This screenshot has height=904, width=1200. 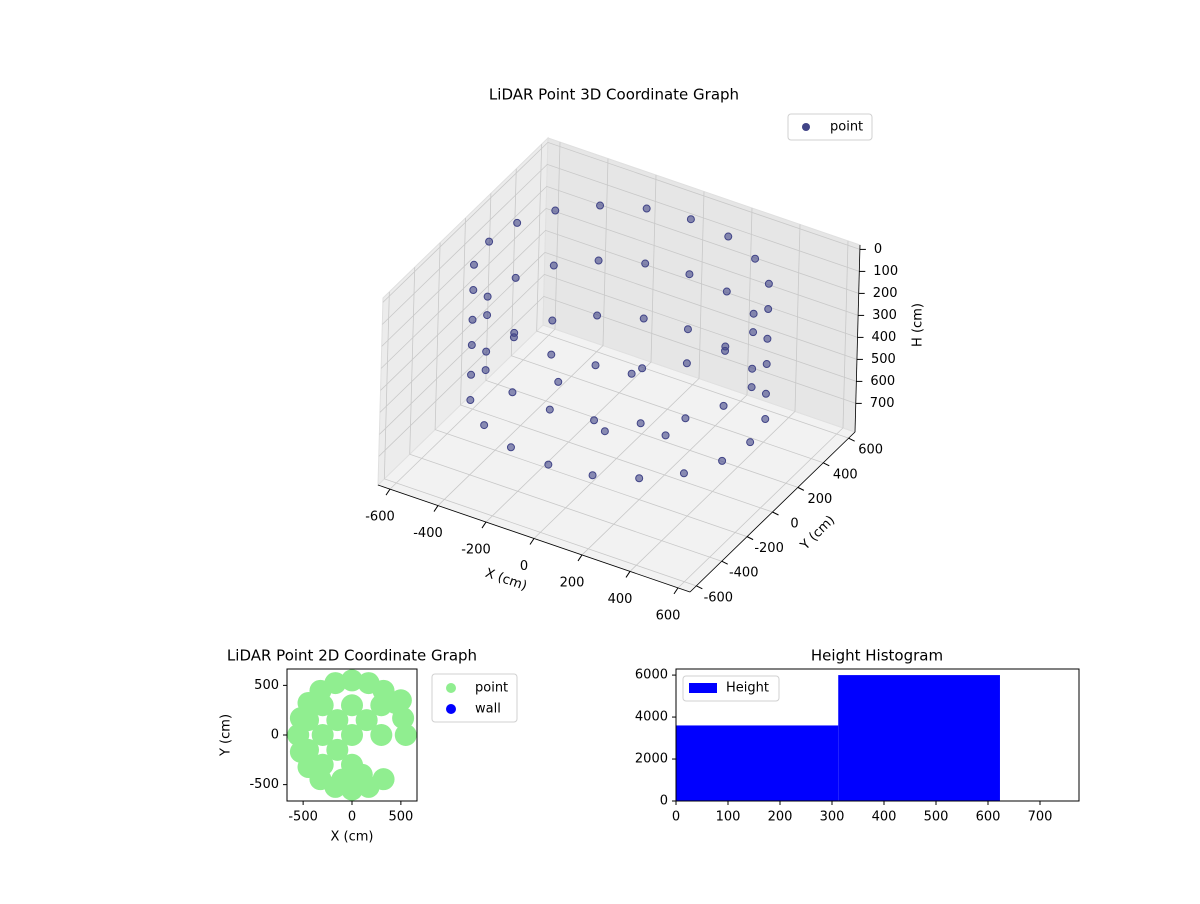 What do you see at coordinates (651, 717) in the screenshot?
I see `y-tick-label: 4000` at bounding box center [651, 717].